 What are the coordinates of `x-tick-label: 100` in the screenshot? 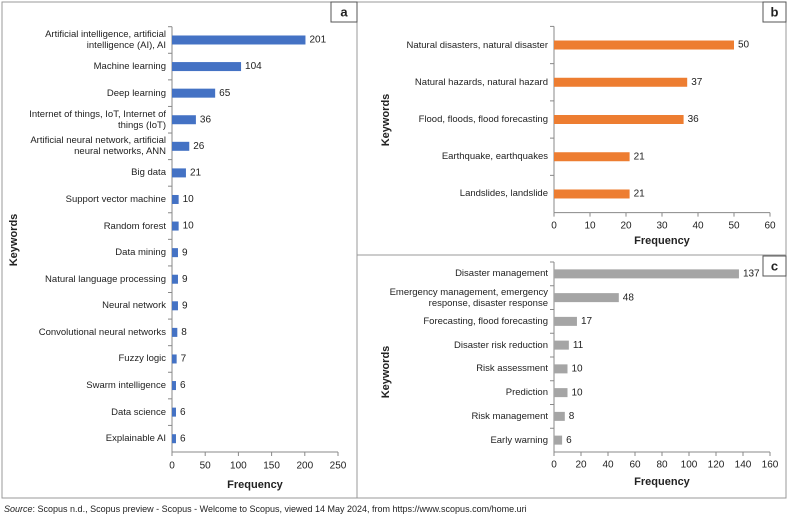 It's located at (238, 466).